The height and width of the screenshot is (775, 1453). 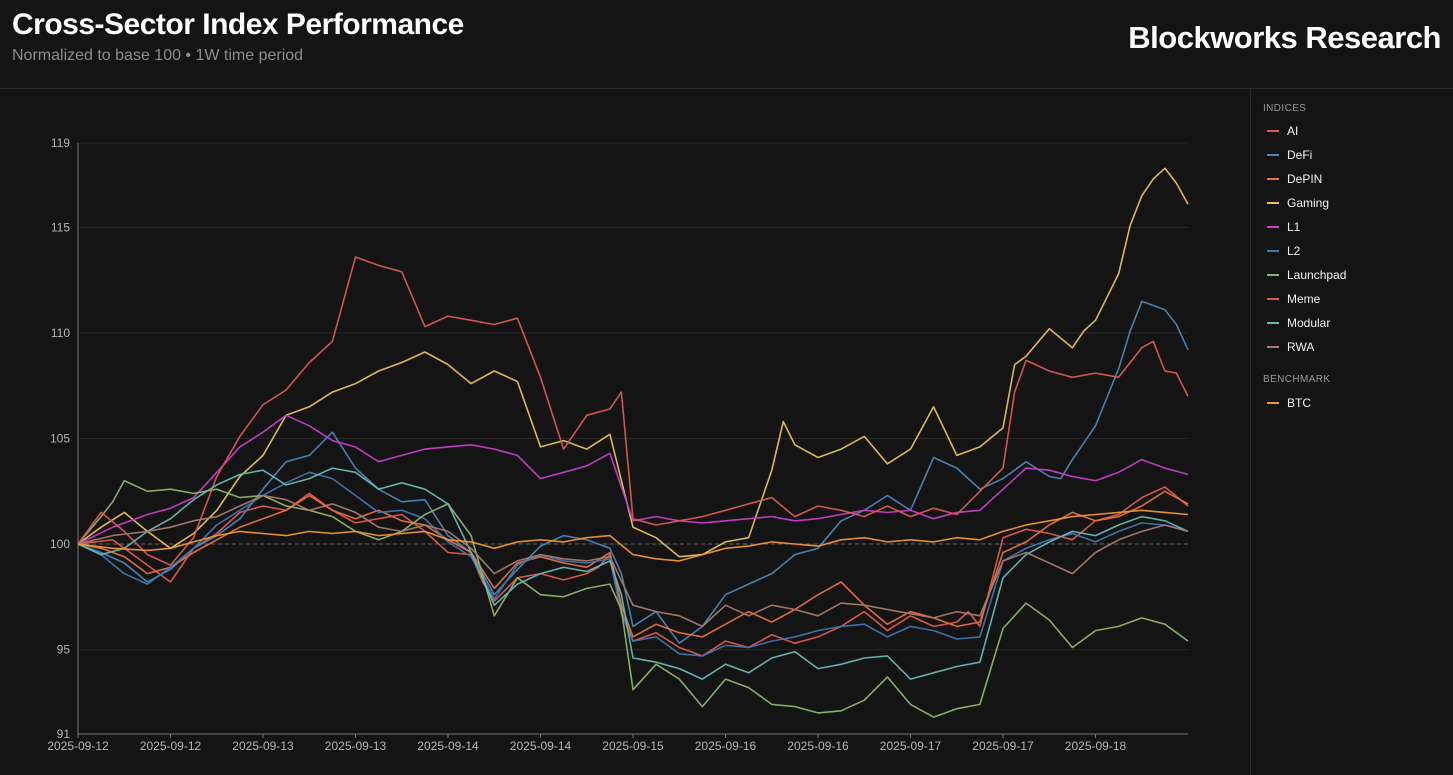 I want to click on legend-label: Meme, so click(x=1304, y=299).